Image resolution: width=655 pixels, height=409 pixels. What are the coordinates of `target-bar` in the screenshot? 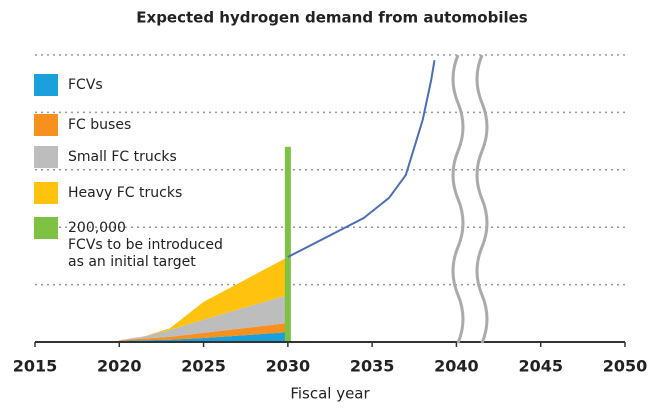 It's located at (287, 244).